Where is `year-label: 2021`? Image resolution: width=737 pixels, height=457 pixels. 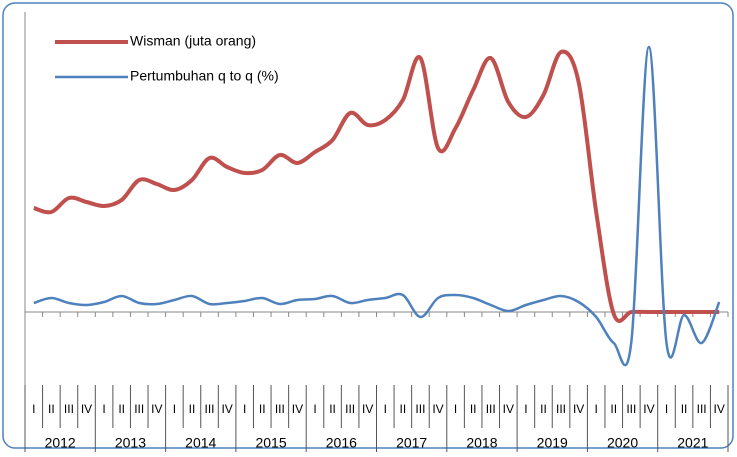 year-label: 2021 is located at coordinates (692, 443).